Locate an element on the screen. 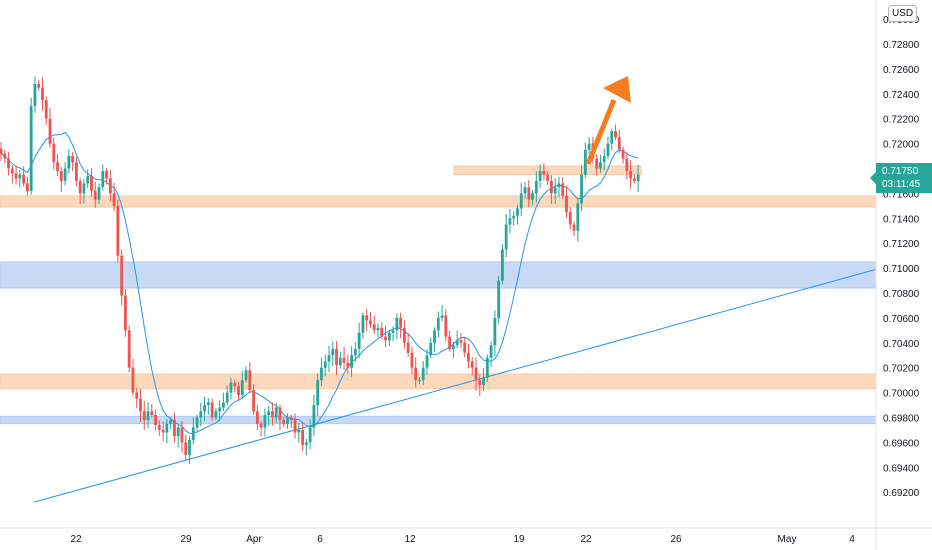 Image resolution: width=932 pixels, height=550 pixels. time-tick-label: 6 is located at coordinates (320, 539).